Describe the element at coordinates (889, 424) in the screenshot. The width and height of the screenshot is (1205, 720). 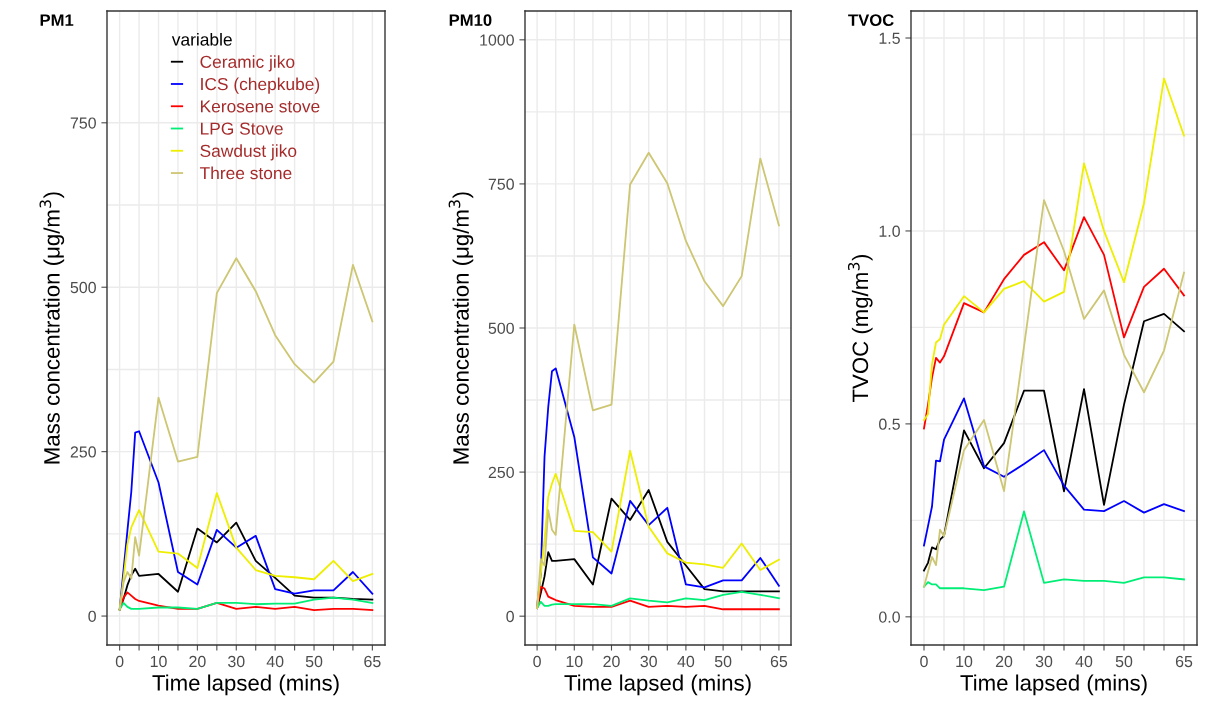
I see `y-tick-label: 0.5` at that location.